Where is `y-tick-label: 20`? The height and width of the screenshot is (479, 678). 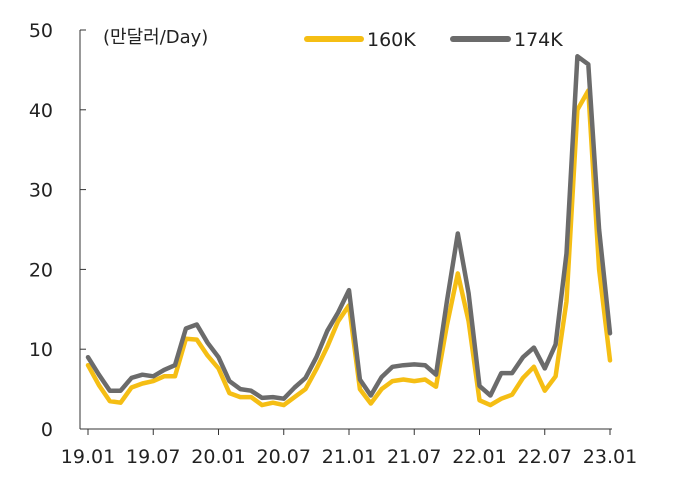 y-tick-label: 20 is located at coordinates (41, 270).